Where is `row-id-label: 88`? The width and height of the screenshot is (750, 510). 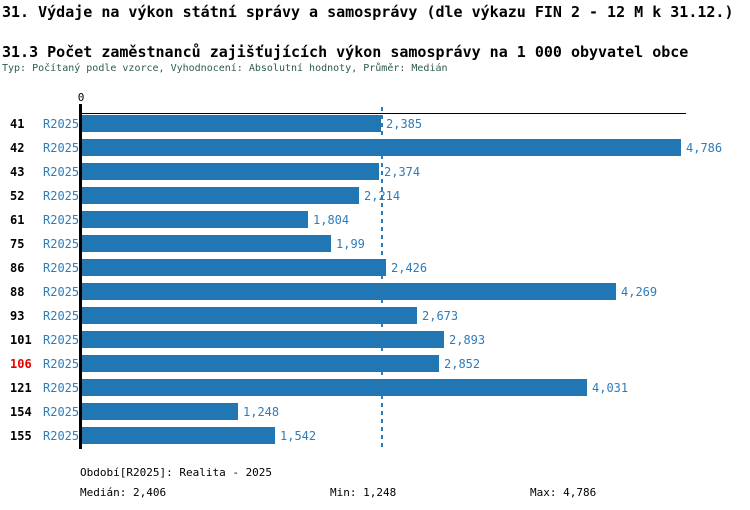 row-id-label: 88 is located at coordinates (17, 292).